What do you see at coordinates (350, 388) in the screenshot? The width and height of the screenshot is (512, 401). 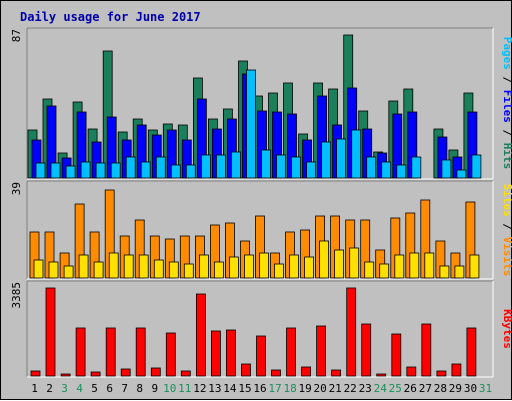 I see `x-tick-label: 22` at bounding box center [350, 388].